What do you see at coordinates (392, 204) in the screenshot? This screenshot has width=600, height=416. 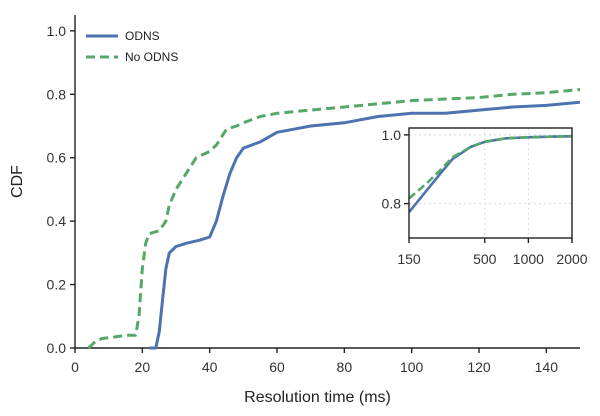 I see `inset-y-tick-label: 0.8` at bounding box center [392, 204].